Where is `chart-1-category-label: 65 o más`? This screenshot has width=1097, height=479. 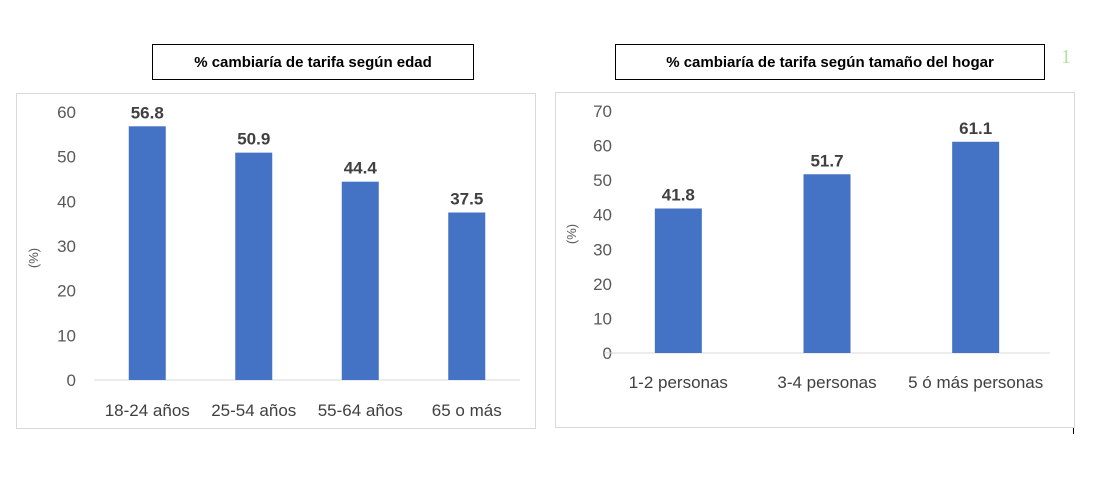
chart-1-category-label: 65 o más is located at coordinates (467, 410).